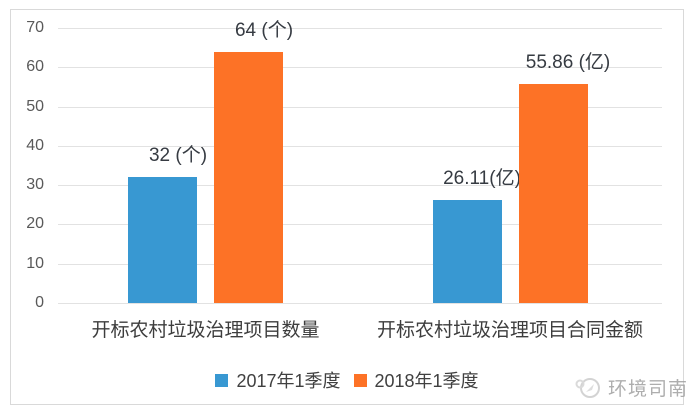 The width and height of the screenshot is (694, 420). I want to click on category-label: 开标农村垃圾治理项目数量, so click(205, 330).